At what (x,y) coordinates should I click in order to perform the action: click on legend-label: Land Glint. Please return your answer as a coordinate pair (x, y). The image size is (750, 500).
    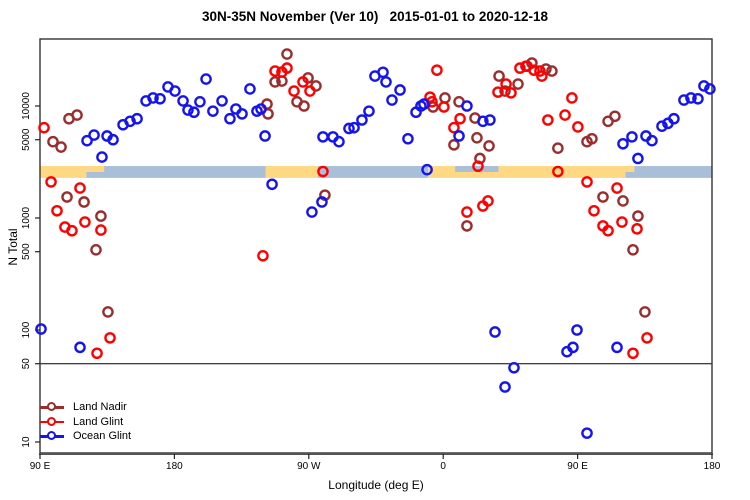
    Looking at the image, I should click on (98, 421).